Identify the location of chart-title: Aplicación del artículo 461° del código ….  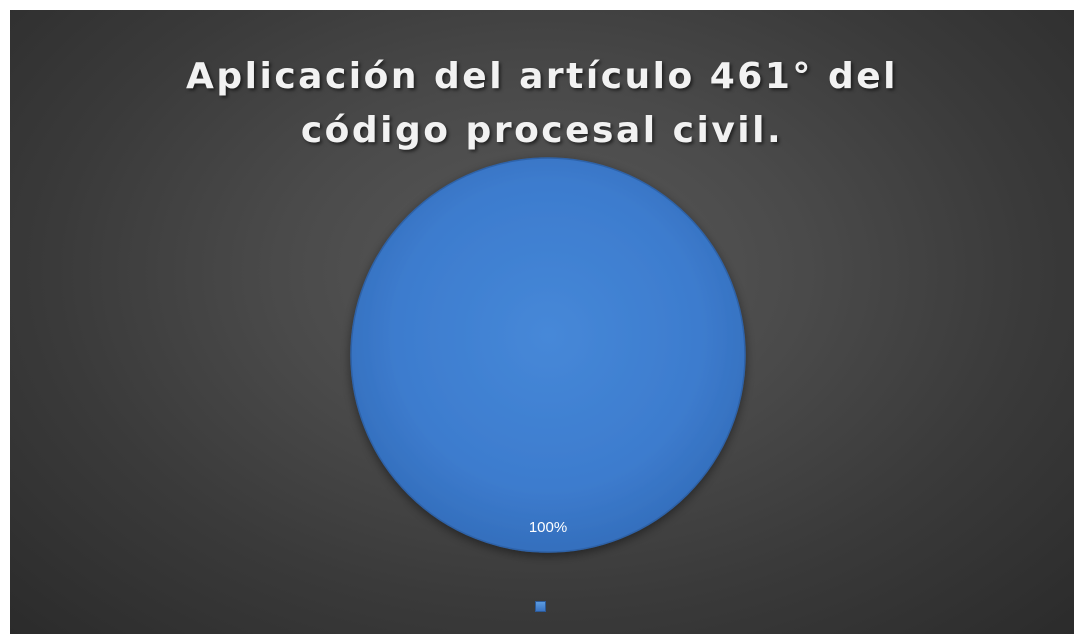
(542, 103).